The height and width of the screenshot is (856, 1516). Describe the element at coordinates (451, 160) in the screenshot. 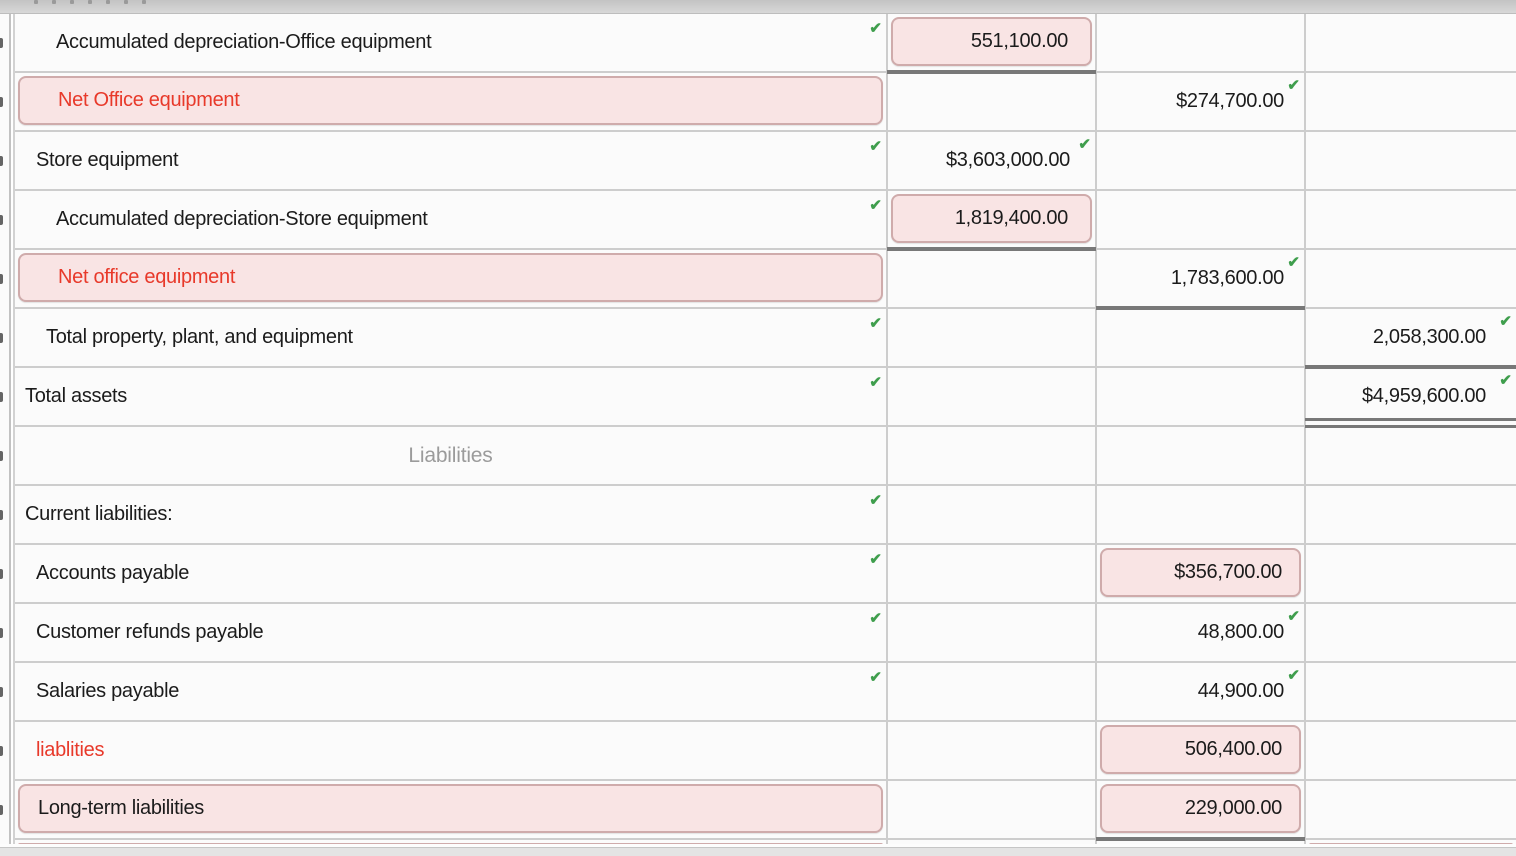

I see `store-equipment-description-cell: Store equipment ✔` at that location.